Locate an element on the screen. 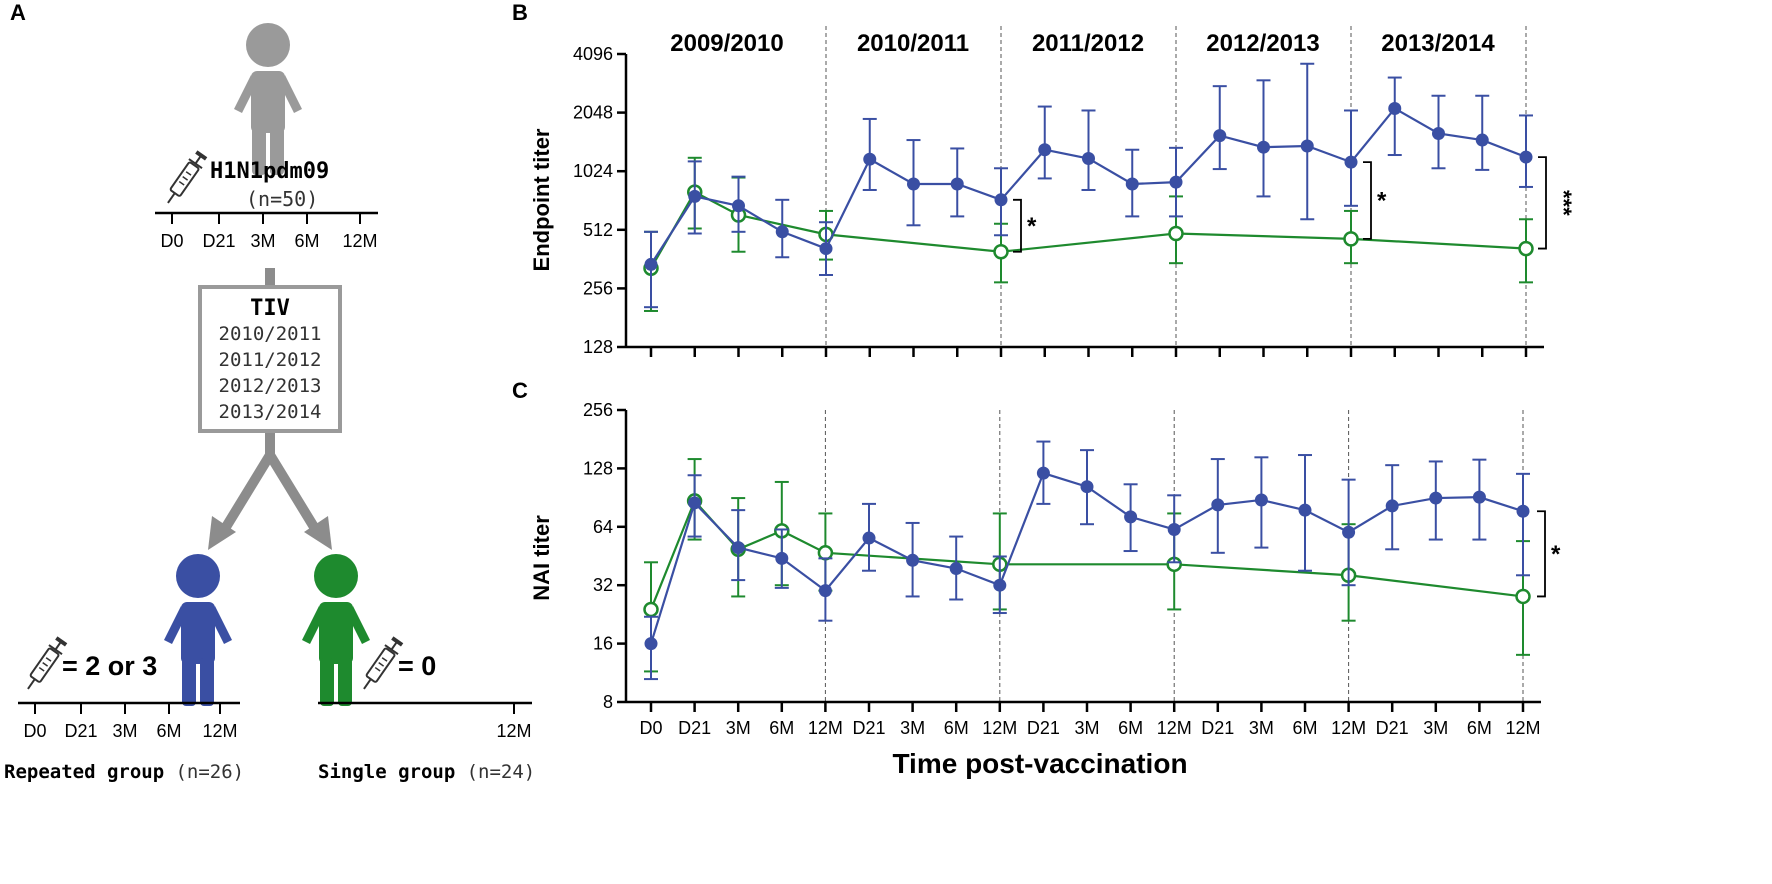 Image resolution: width=1772 pixels, height=884 pixels. y-tick-label: 256 is located at coordinates (598, 288).